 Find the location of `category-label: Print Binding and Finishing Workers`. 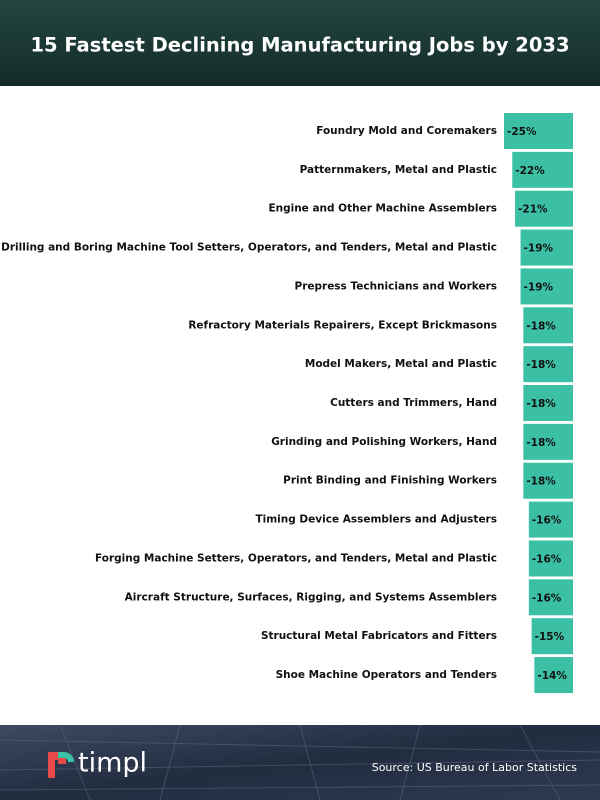

category-label: Print Binding and Finishing Workers is located at coordinates (390, 481).